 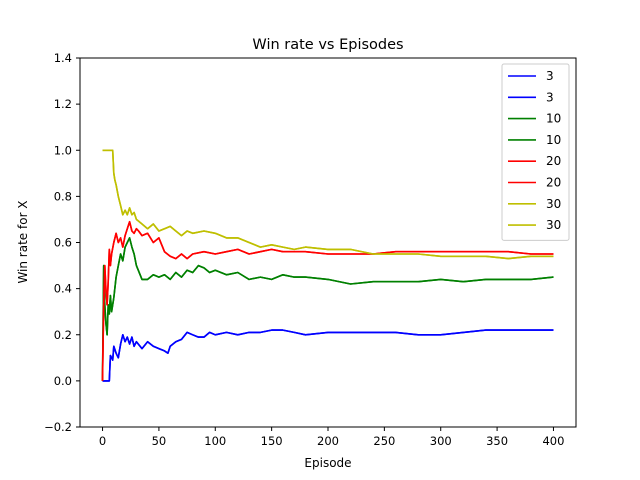 I want to click on y-tick-label: 1.2, so click(x=63, y=104).